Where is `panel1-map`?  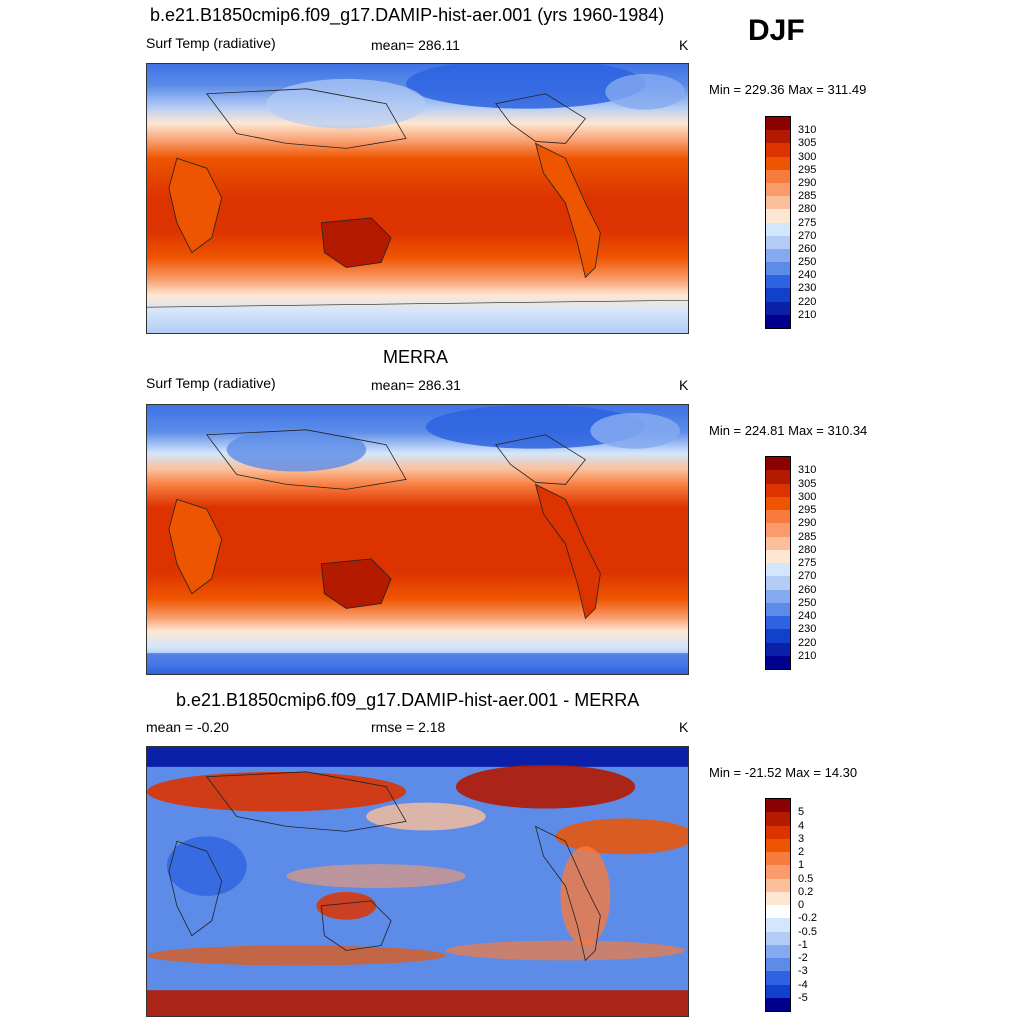
panel1-map is located at coordinates (417, 198).